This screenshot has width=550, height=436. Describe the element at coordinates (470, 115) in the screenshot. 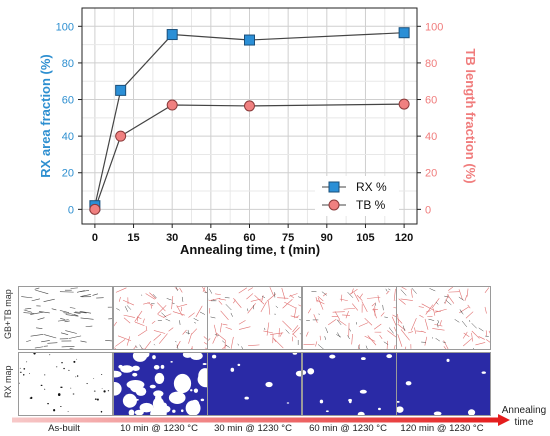

I see `y-axis-title-right: TB length fraction (%)` at that location.